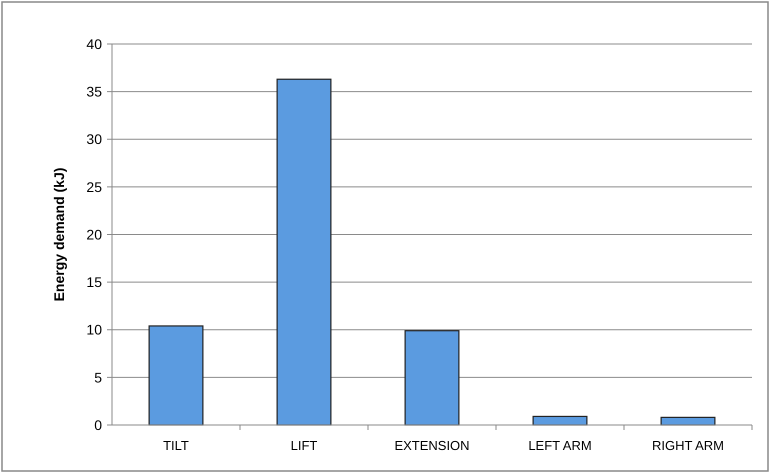  Describe the element at coordinates (176, 445) in the screenshot. I see `x-tick-label: TILT` at that location.